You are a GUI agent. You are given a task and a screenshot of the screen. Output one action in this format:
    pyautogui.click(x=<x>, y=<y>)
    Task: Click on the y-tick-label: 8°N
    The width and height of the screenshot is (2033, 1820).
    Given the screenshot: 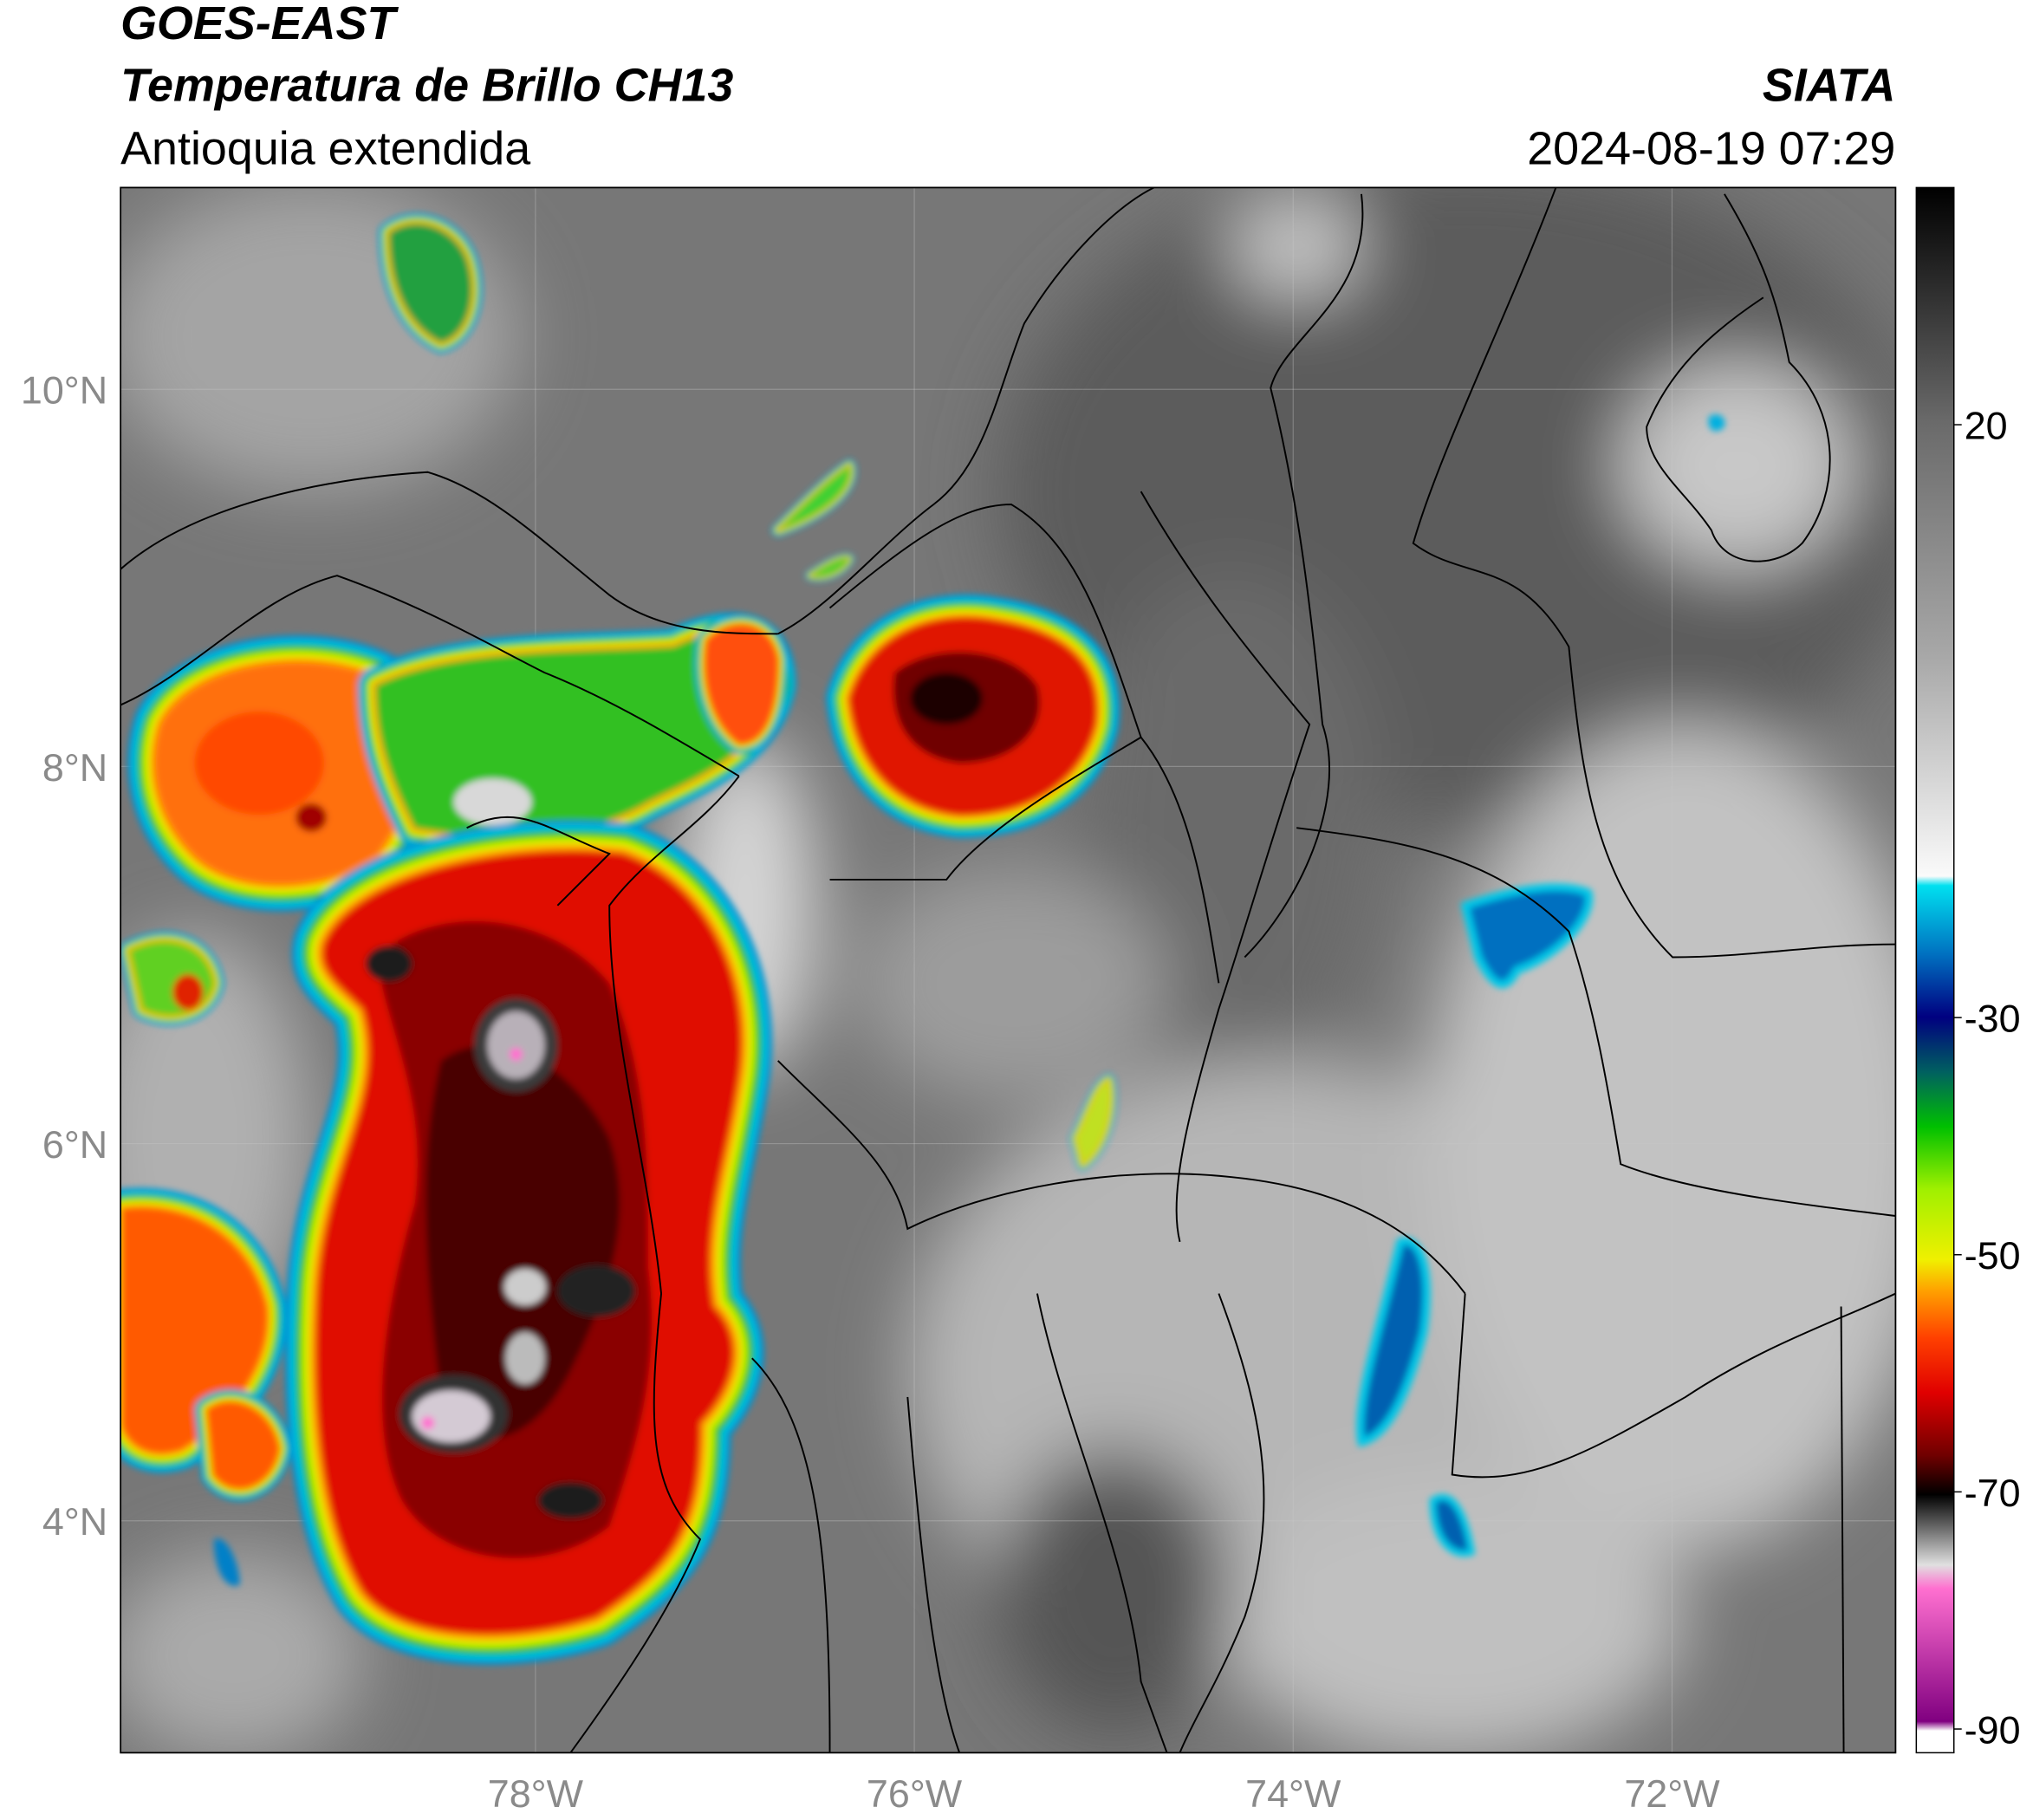 What is the action you would take?
    pyautogui.click(x=74, y=767)
    